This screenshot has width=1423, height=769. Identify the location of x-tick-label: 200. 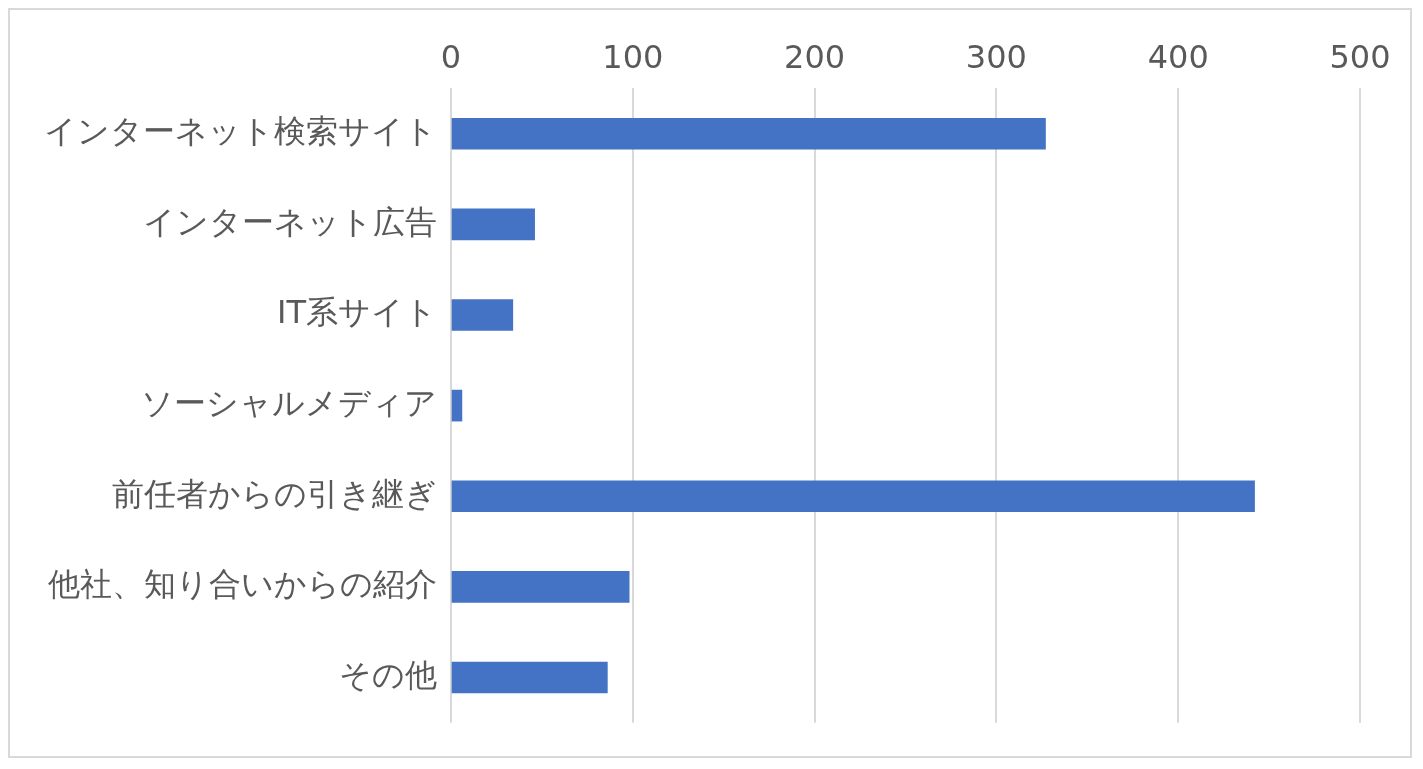
(815, 56).